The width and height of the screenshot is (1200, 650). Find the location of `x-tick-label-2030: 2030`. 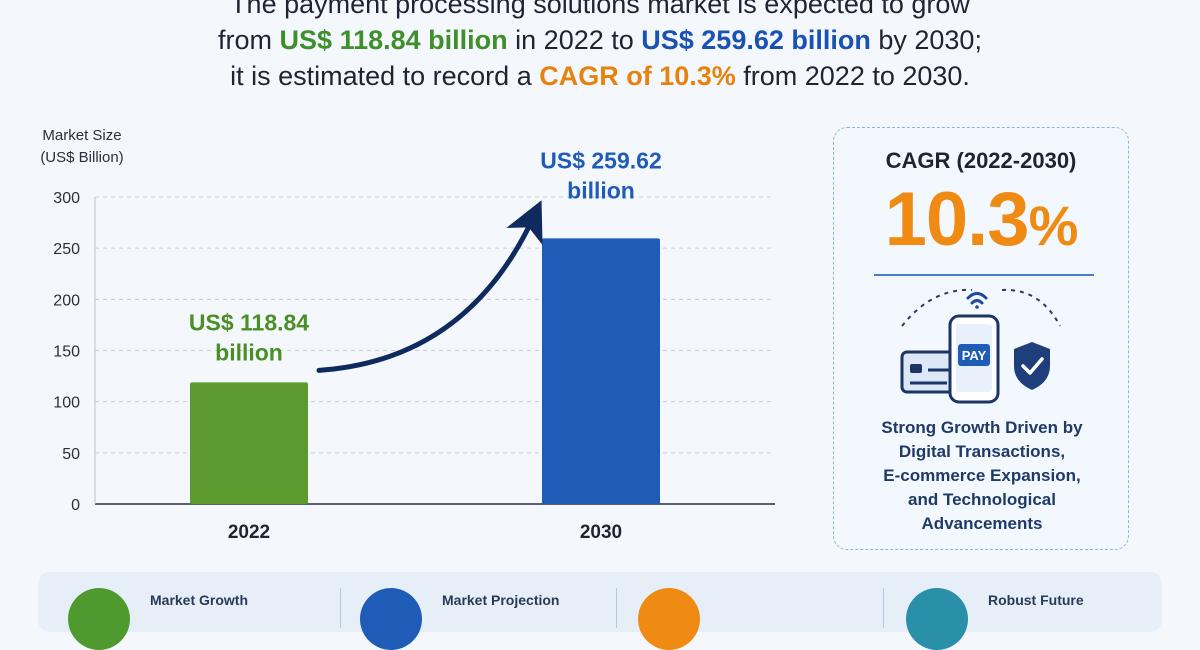

x-tick-label-2030: 2030 is located at coordinates (601, 532).